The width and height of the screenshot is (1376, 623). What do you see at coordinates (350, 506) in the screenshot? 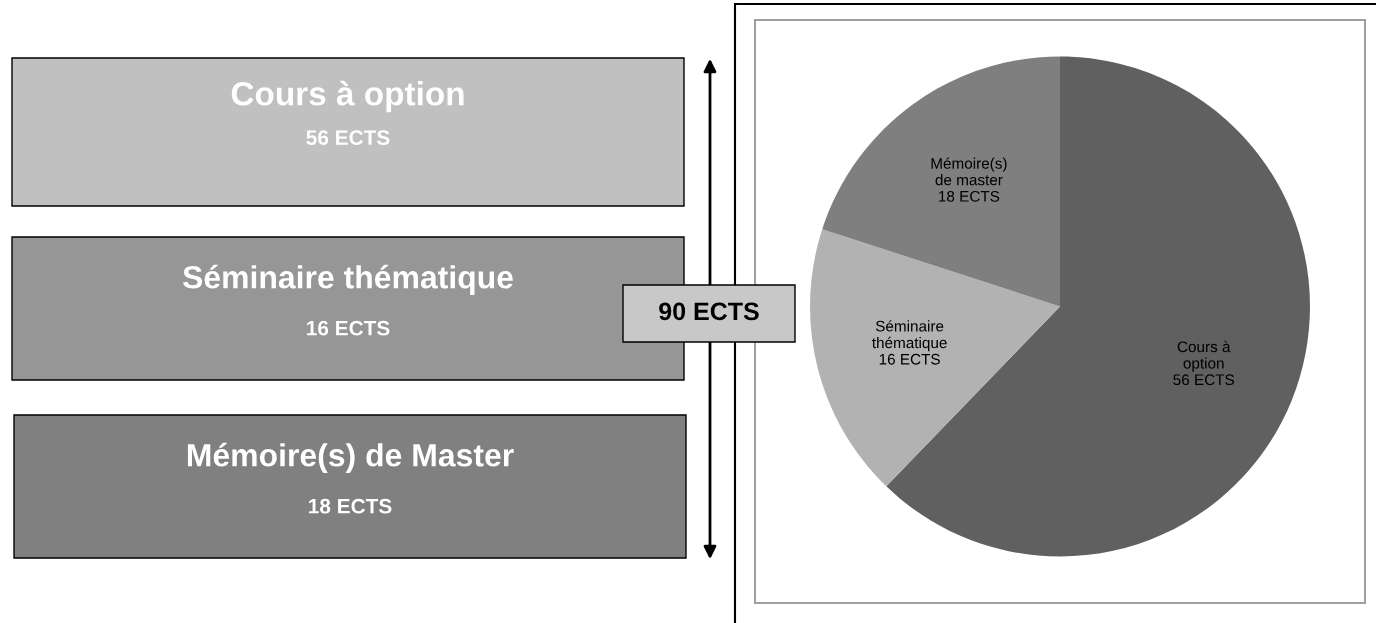
I see `text: 18 ECTS` at bounding box center [350, 506].